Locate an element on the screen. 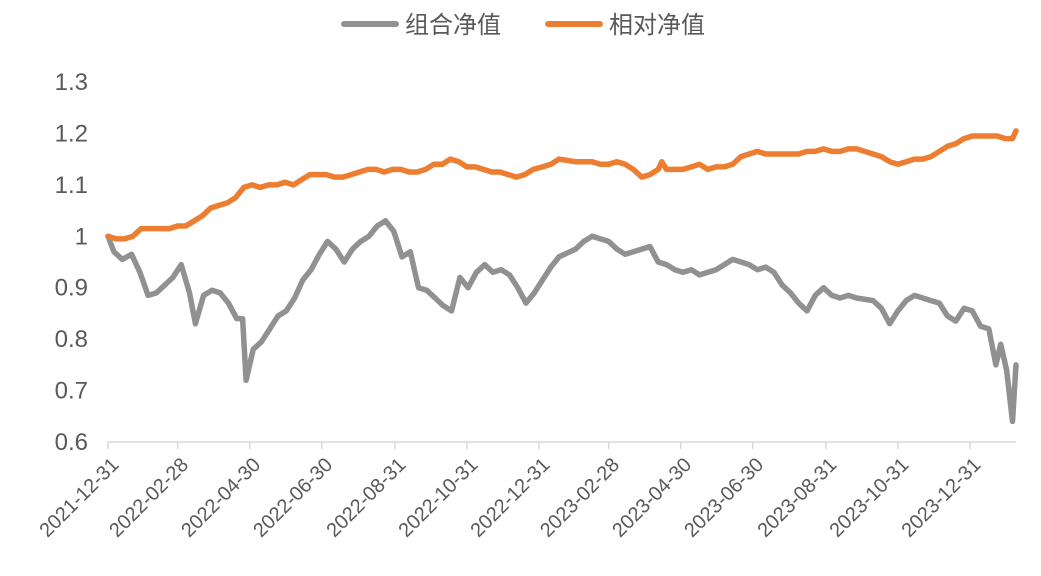 Image resolution: width=1041 pixels, height=576 pixels. y-tick-label: 1 is located at coordinates (81, 236).